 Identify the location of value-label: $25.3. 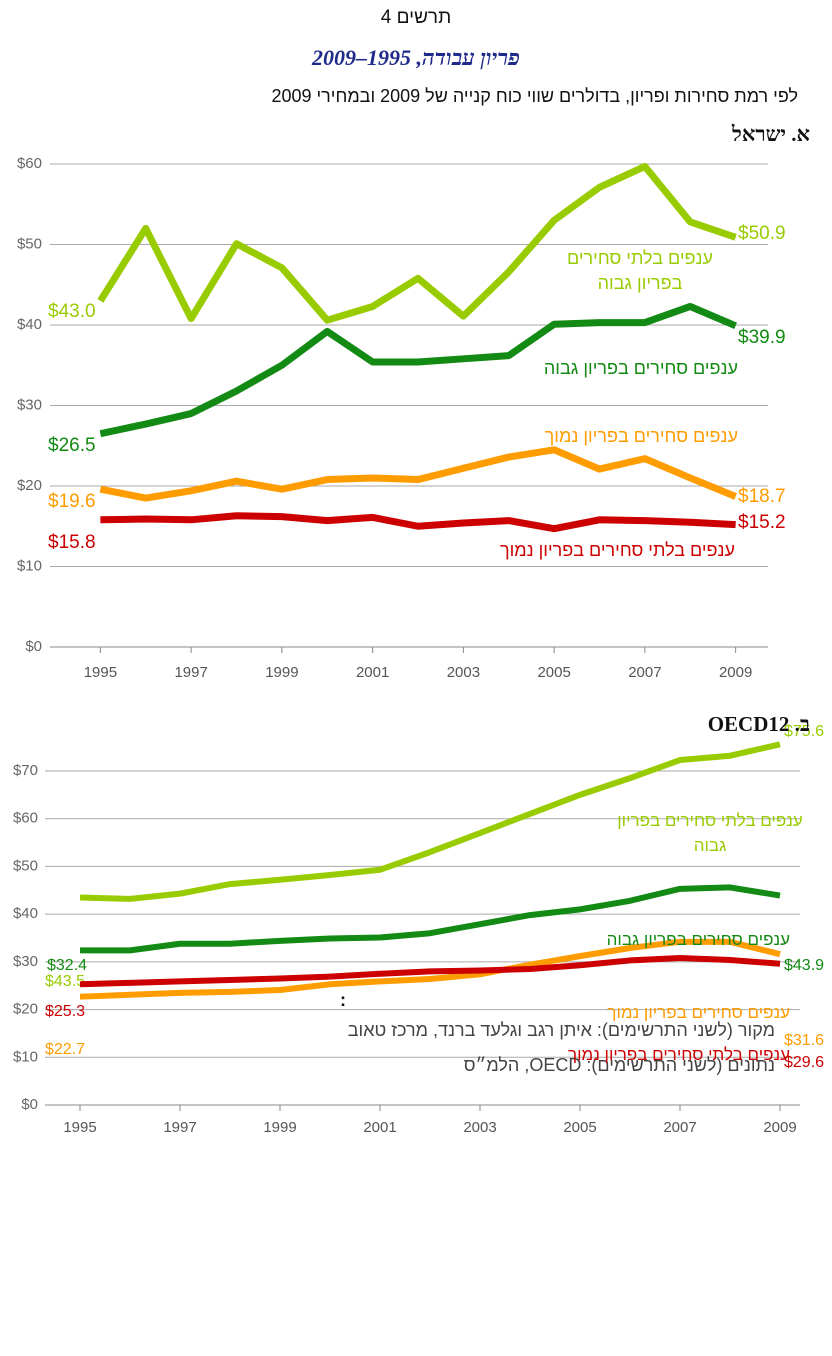
(65, 1011).